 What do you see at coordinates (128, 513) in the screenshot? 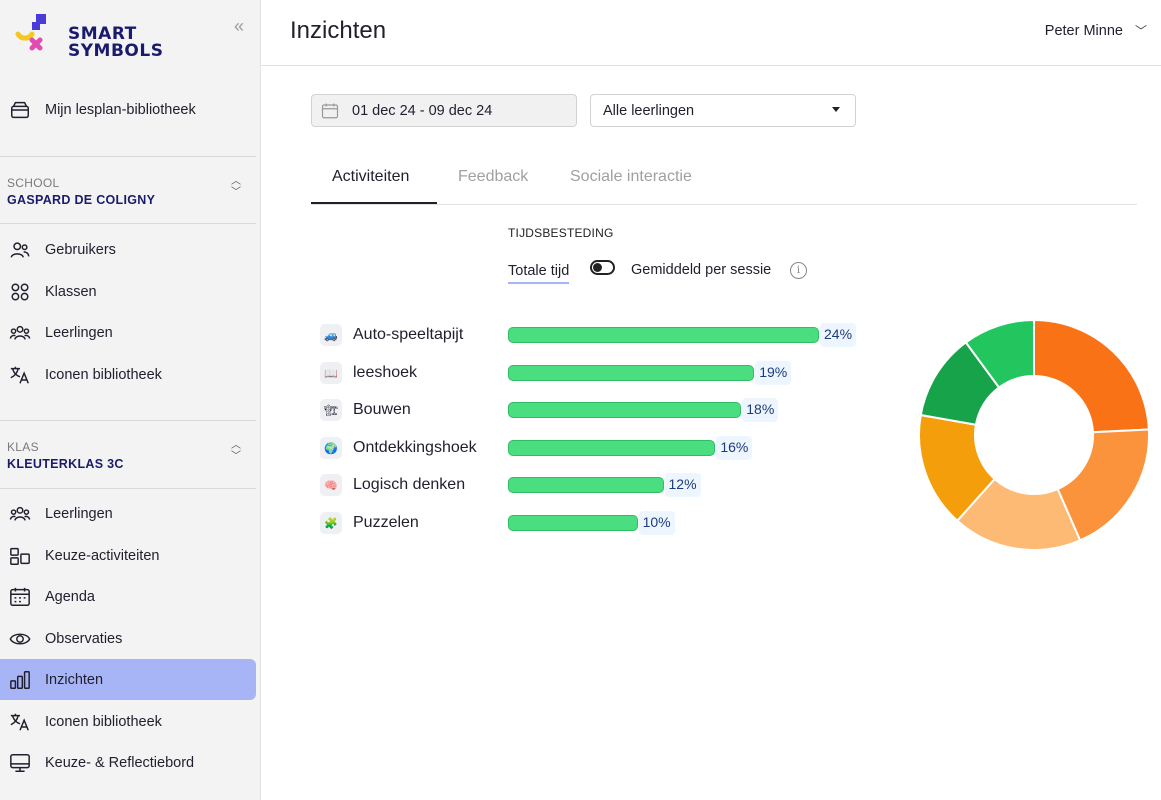
I see `sidebar-item-leerlingen-klas: Leerlingen` at bounding box center [128, 513].